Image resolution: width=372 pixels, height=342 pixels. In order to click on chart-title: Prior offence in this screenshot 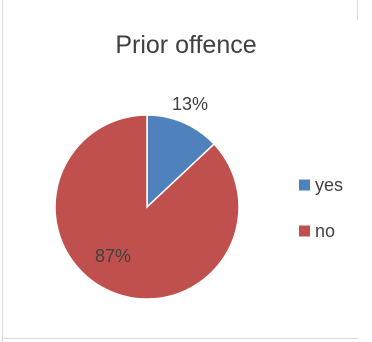, I will do `click(186, 45)`.